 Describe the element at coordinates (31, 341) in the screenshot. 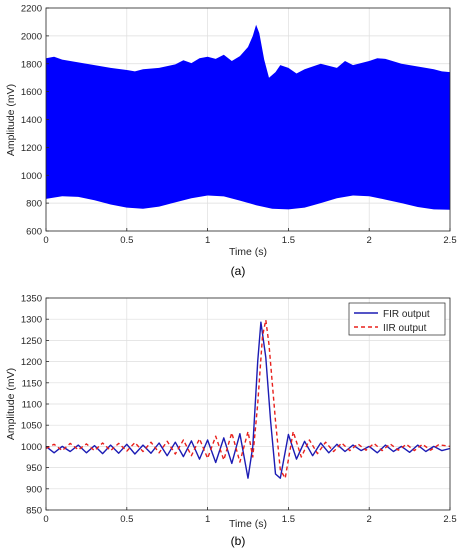

I see `y-tick-label: 1250` at that location.